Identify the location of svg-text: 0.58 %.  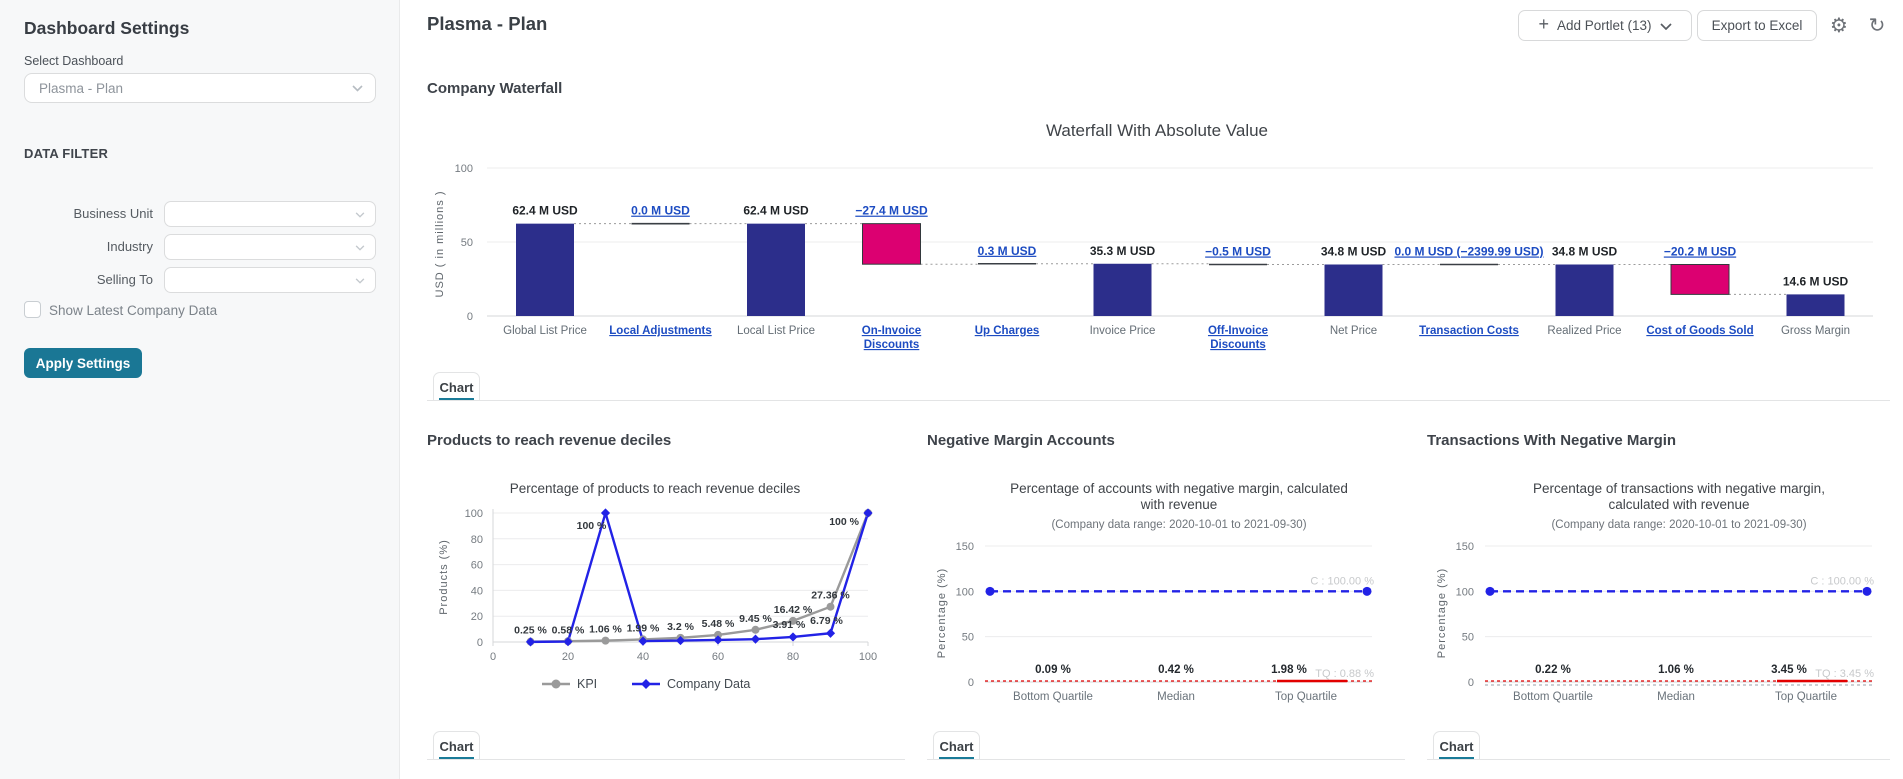
(568, 630).